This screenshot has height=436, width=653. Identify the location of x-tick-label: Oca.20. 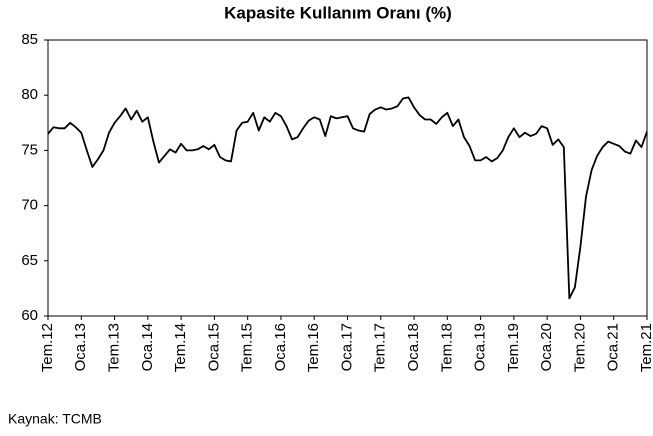
(546, 347).